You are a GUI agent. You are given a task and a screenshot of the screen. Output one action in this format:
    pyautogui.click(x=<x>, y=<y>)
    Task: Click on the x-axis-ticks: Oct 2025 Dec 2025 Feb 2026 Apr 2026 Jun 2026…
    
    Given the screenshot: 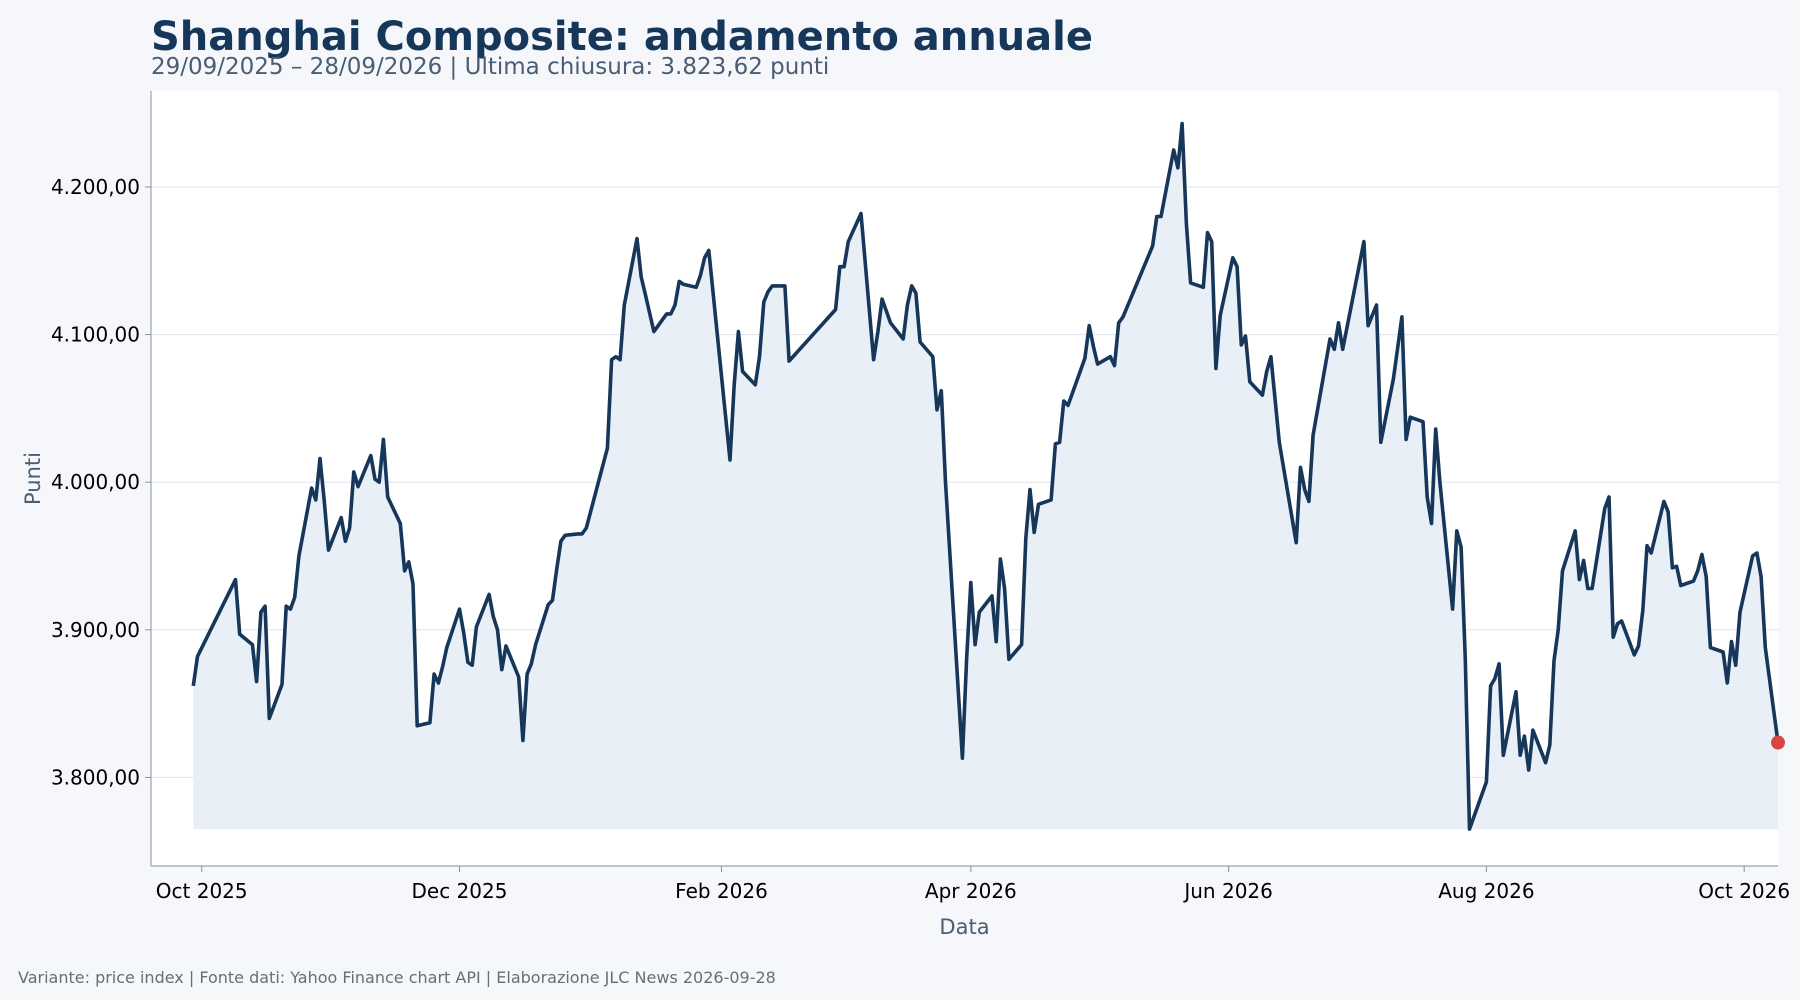 What is the action you would take?
    pyautogui.click(x=973, y=884)
    